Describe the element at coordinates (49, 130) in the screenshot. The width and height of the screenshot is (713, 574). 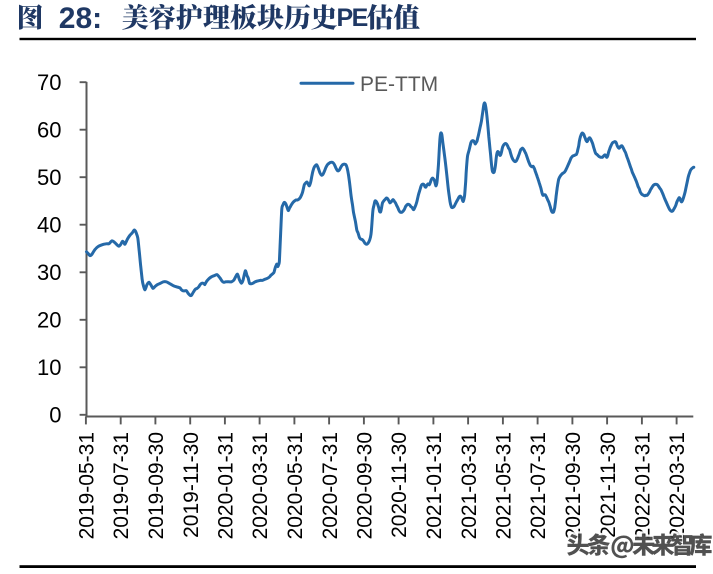
I see `svg-text: 60` at that location.